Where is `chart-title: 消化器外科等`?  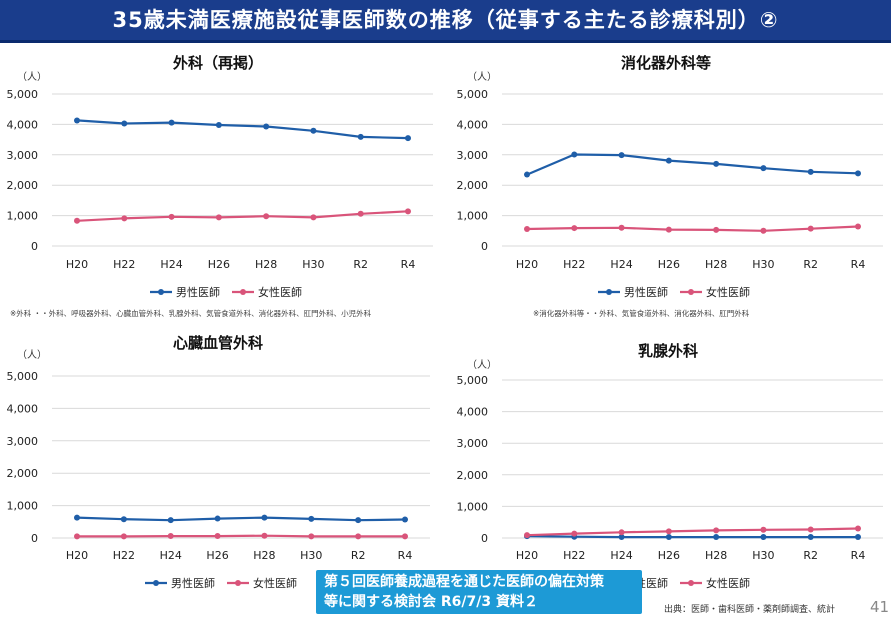
chart-title: 消化器外科等 is located at coordinates (666, 63).